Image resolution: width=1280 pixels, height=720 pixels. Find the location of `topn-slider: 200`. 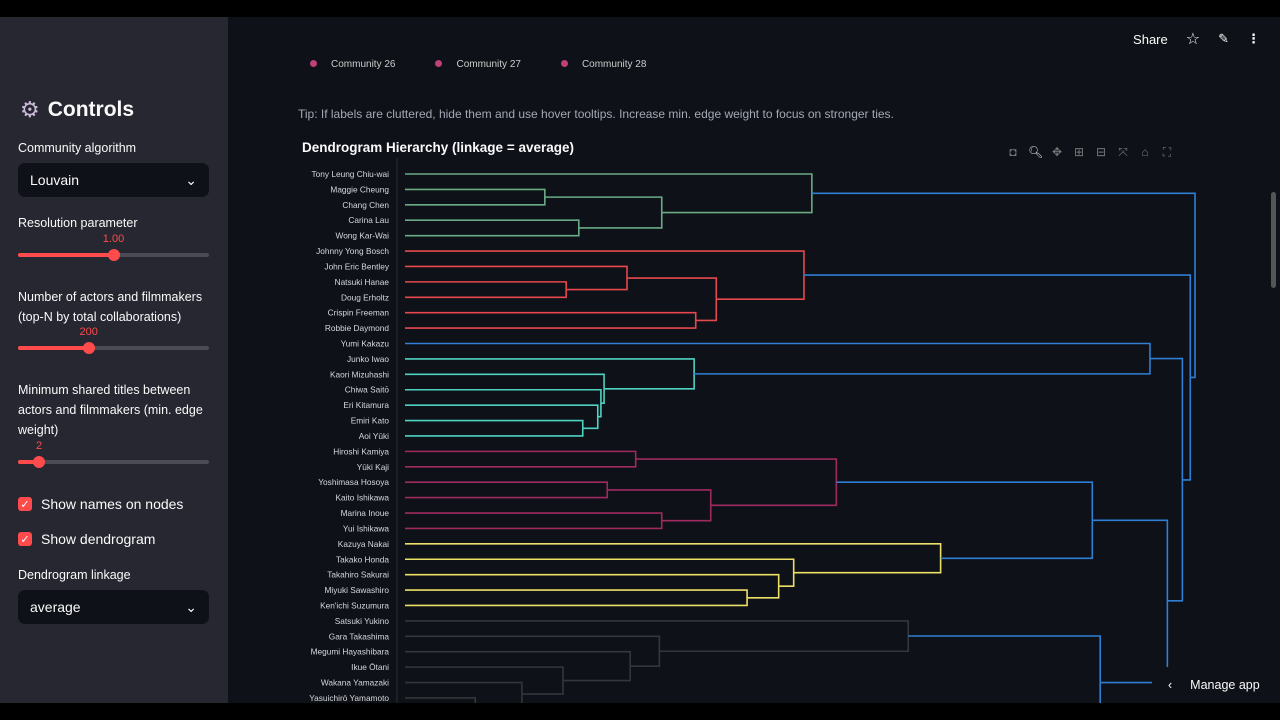

topn-slider: 200 is located at coordinates (113, 340).